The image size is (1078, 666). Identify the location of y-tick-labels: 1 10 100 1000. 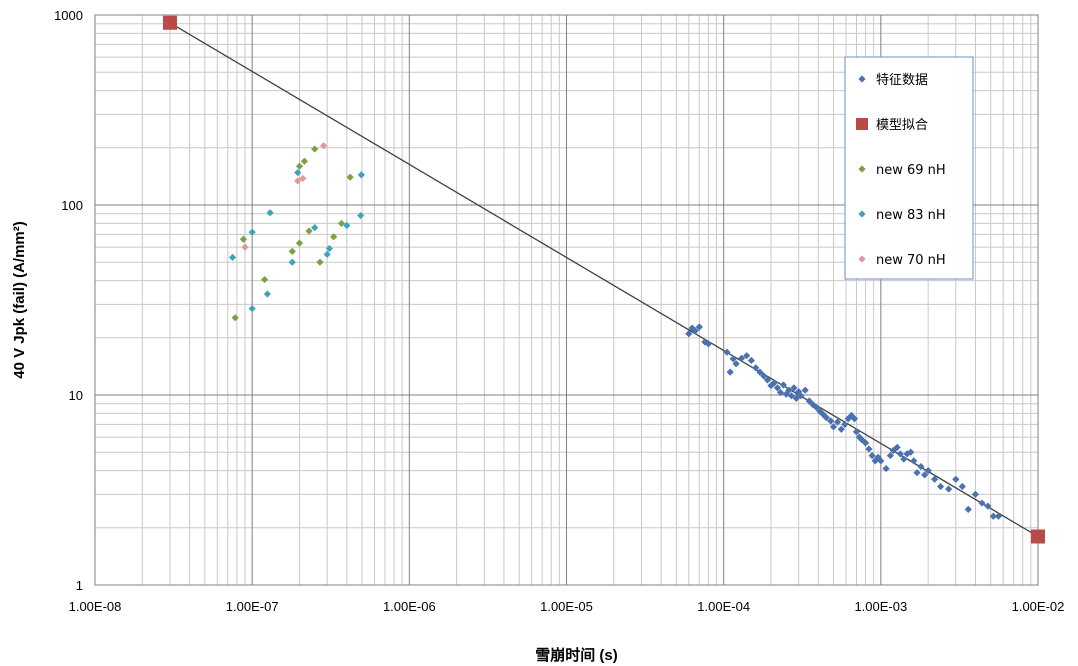
(68, 300).